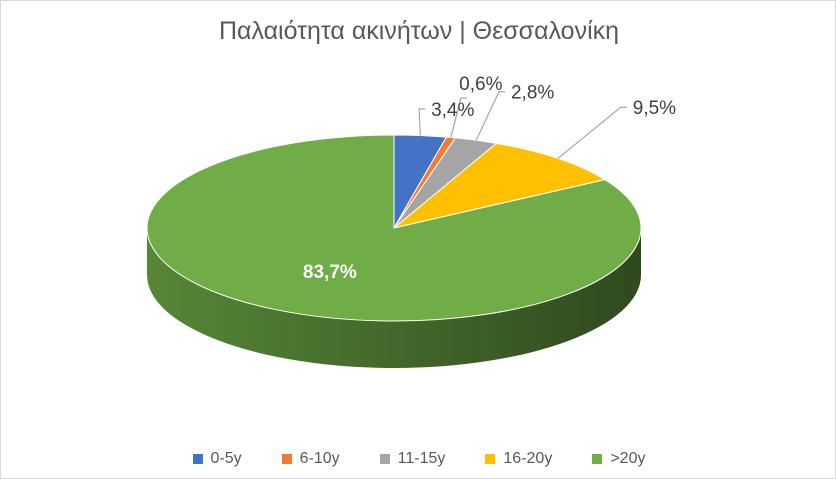 The height and width of the screenshot is (480, 836). I want to click on data-label-11-15y: 2,8%, so click(532, 93).